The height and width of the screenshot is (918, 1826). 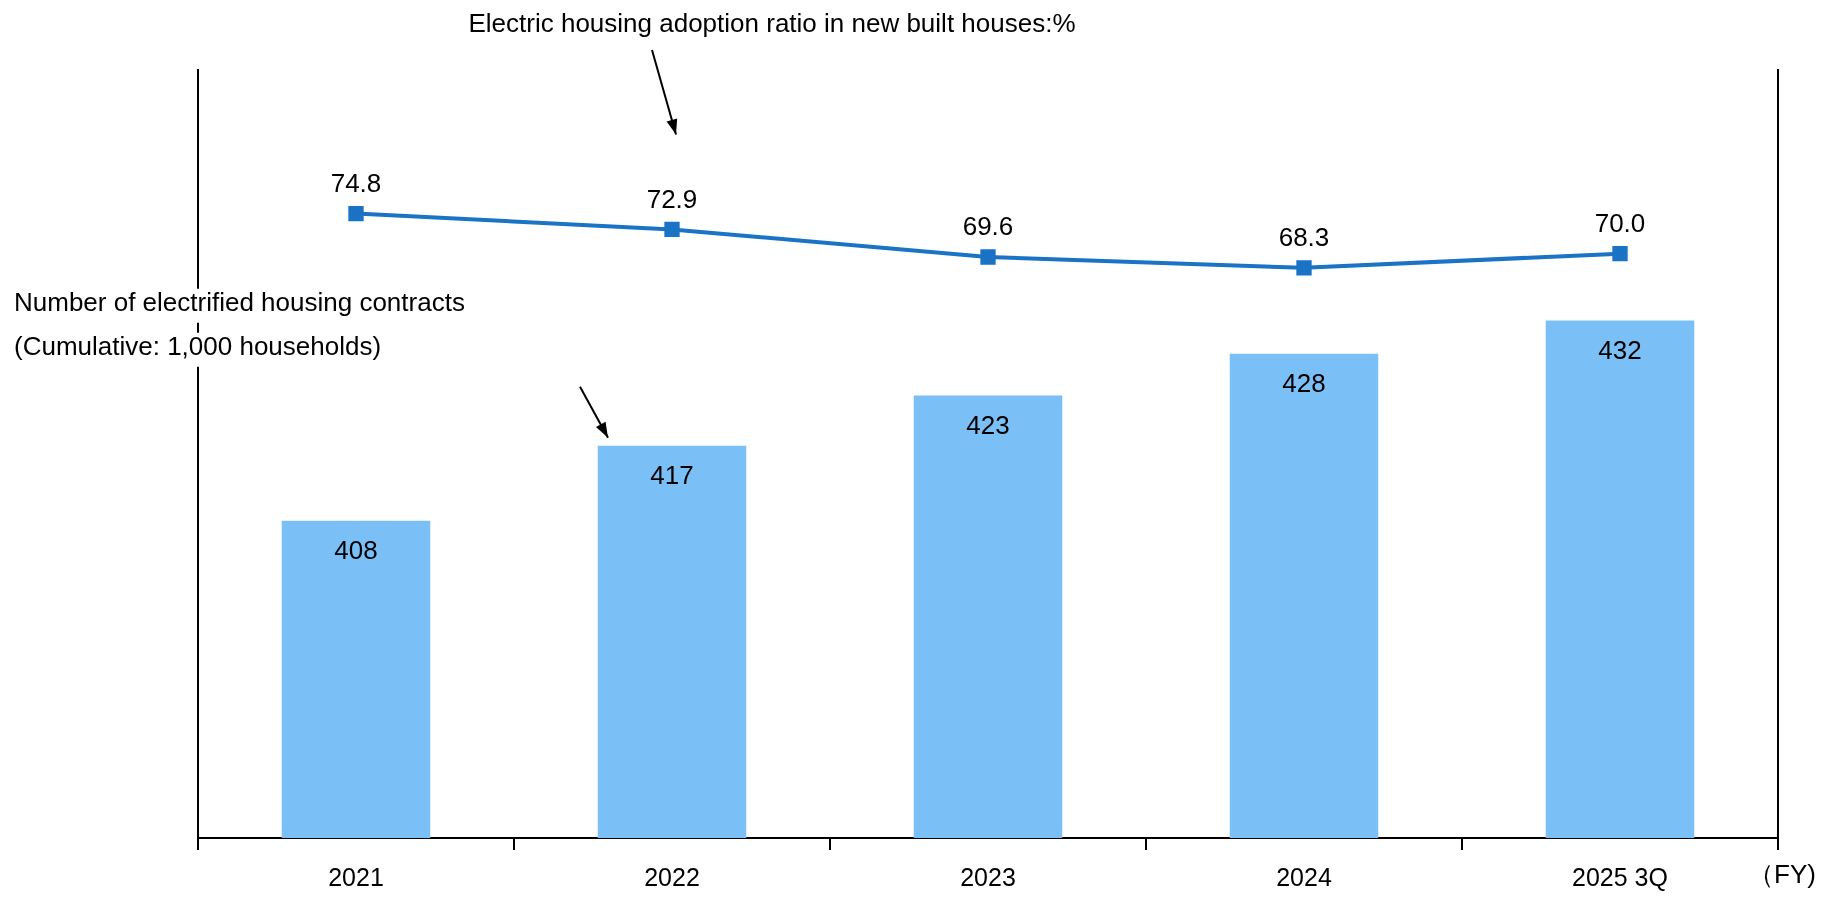 What do you see at coordinates (1782, 874) in the screenshot?
I see `x-axis-title: （FY)` at bounding box center [1782, 874].